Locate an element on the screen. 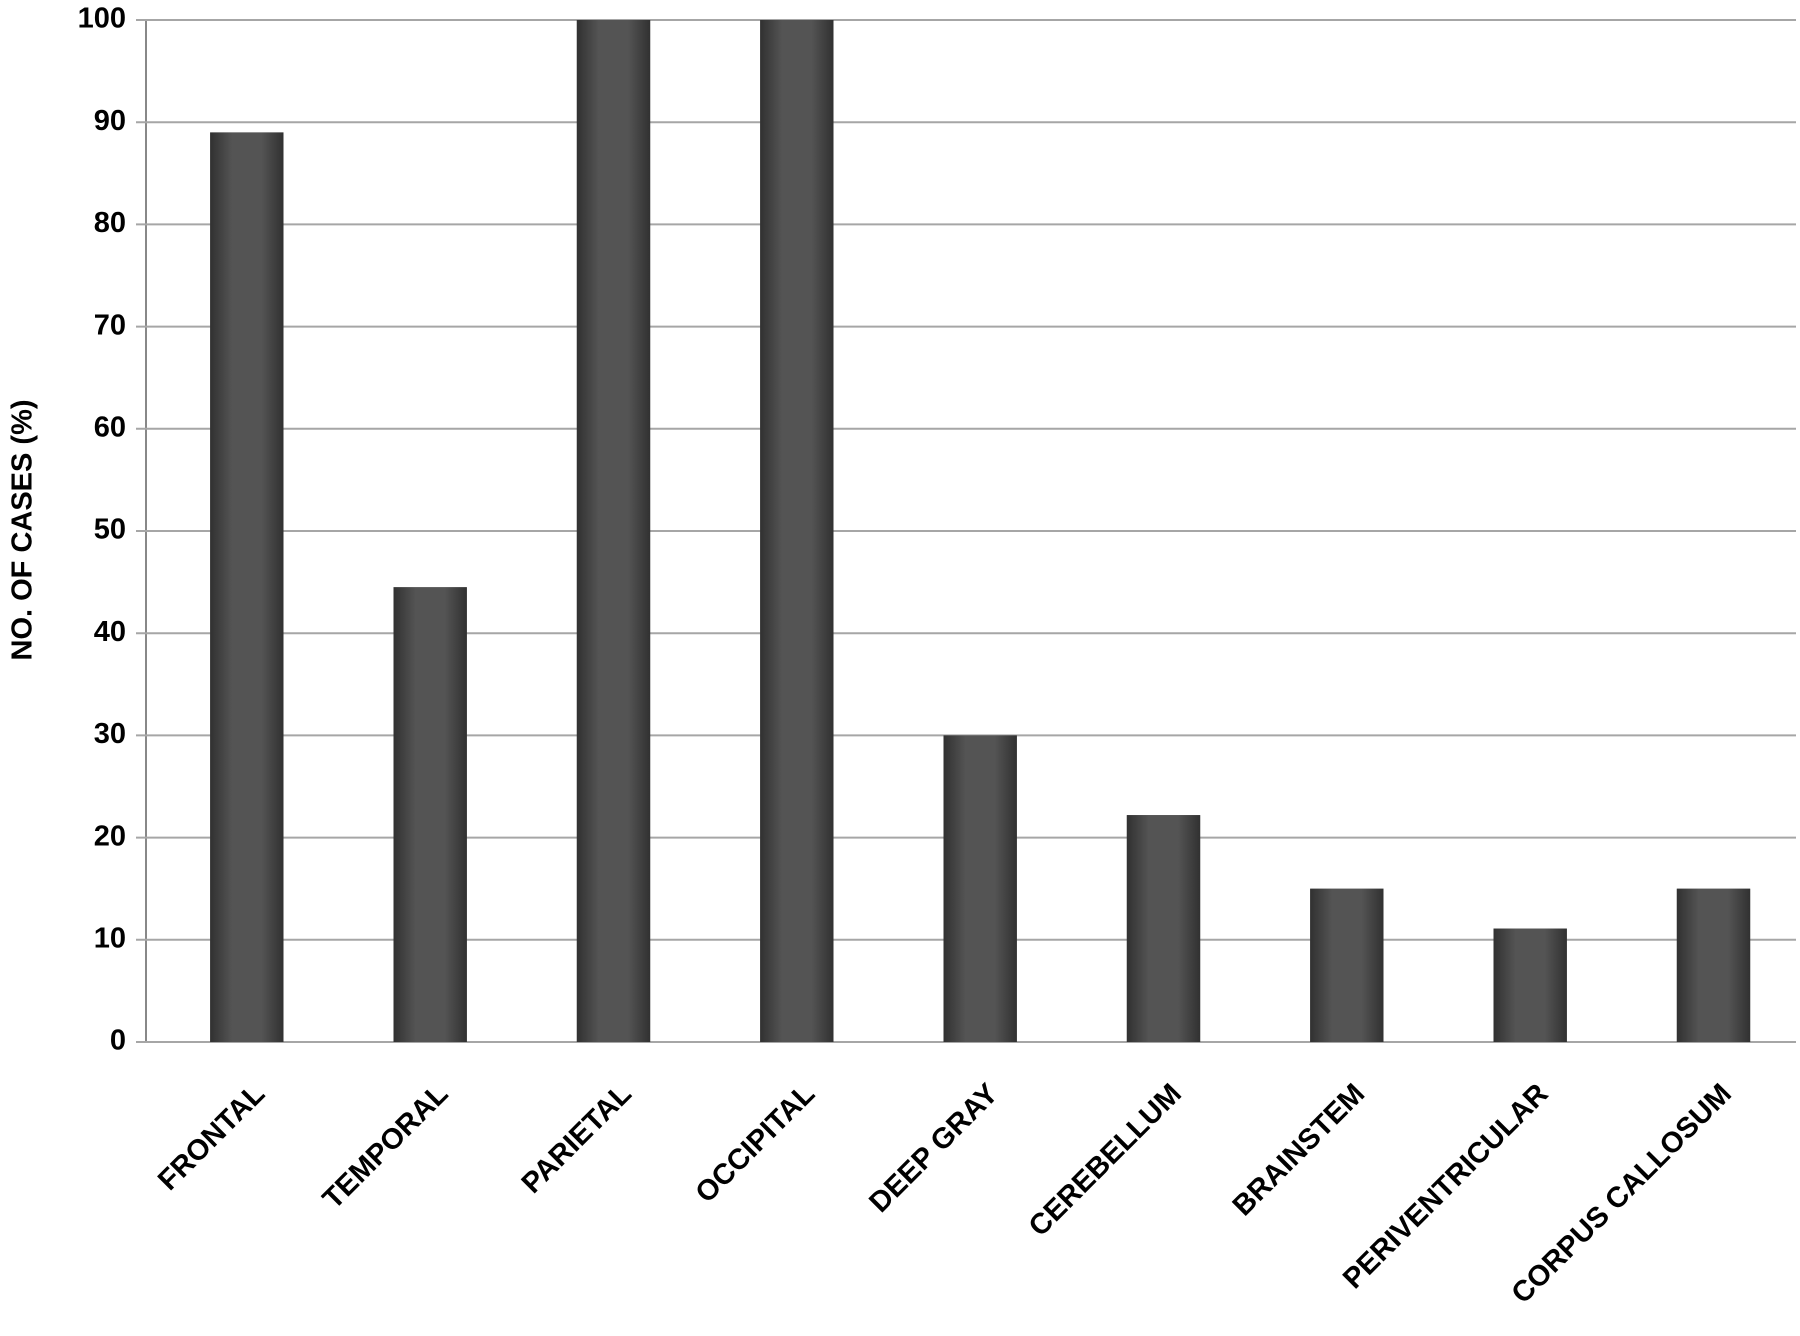 This screenshot has height=1336, width=1800. y-tick-label: 0 is located at coordinates (118, 1041).